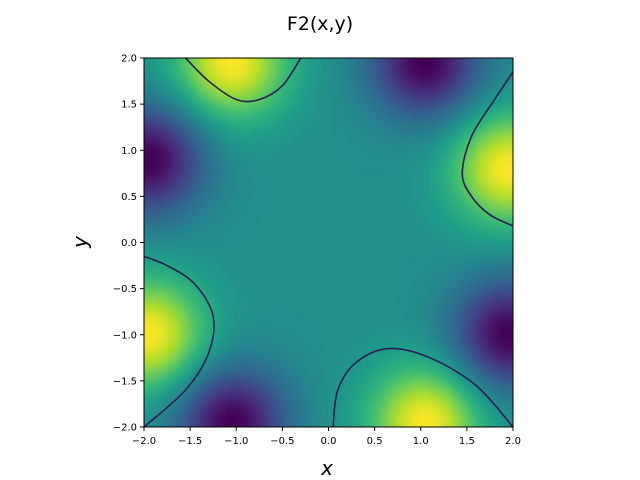  I want to click on y-axis: 2.0 1.5 1.0 0.5 0.0 −0.5 −1.0 −1.5 −2.0, so click(128, 244).